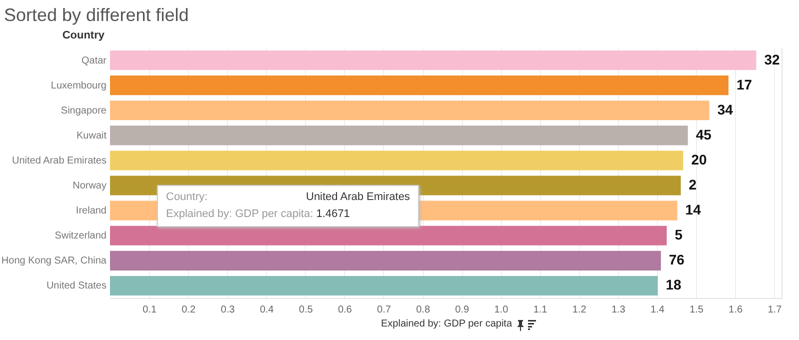 Image resolution: width=799 pixels, height=340 pixels. Describe the element at coordinates (96, 15) in the screenshot. I see `chart-title: Sorted by different field` at that location.